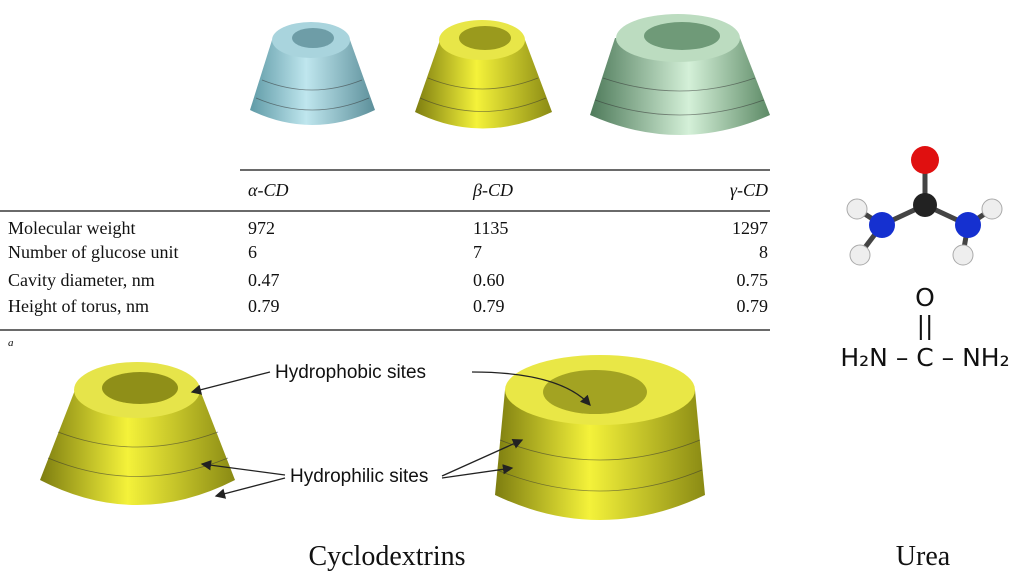 The height and width of the screenshot is (577, 1024). What do you see at coordinates (600, 437) in the screenshot?
I see `beta-cd-cylinder-model` at bounding box center [600, 437].